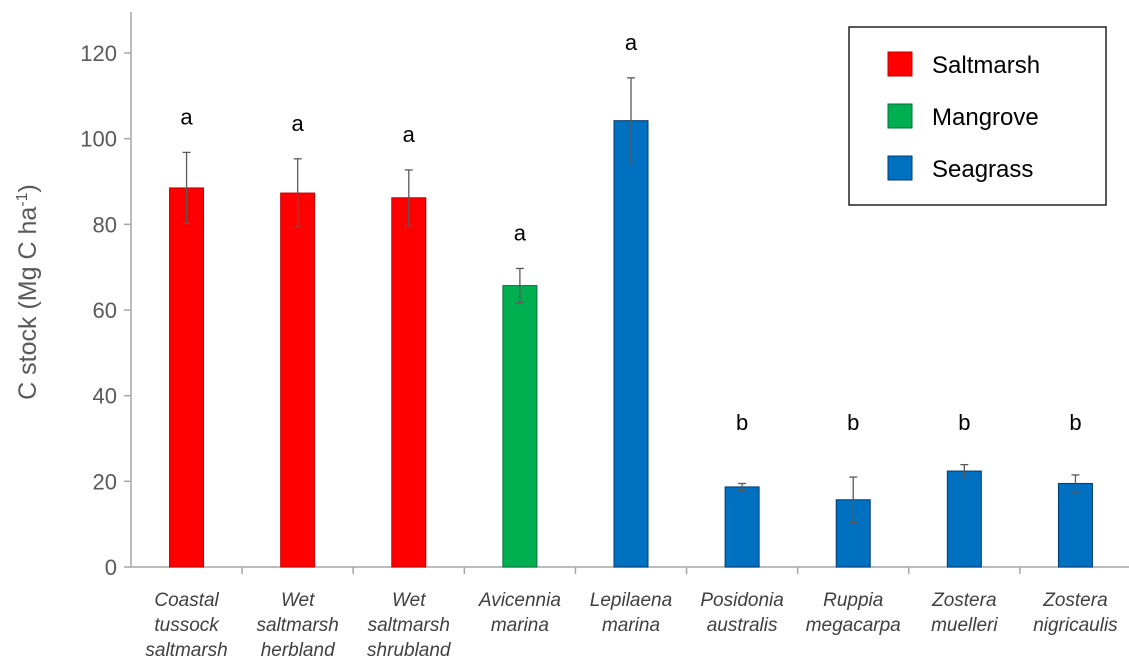 Image resolution: width=1129 pixels, height=666 pixels. I want to click on y-axis: 0 20 40 60 80 100 120, so click(106, 296).